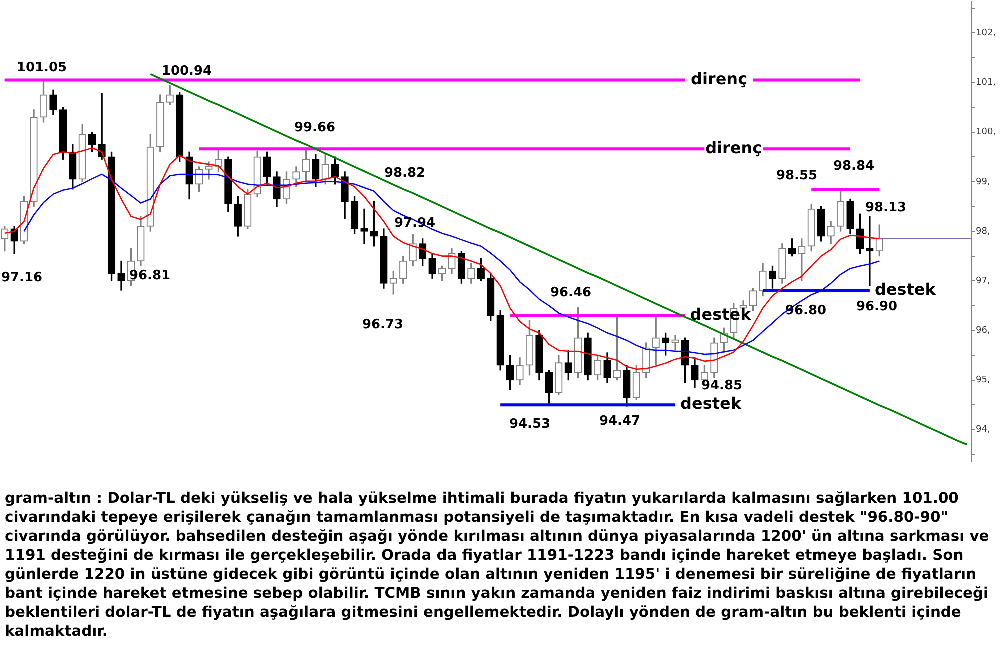 The image size is (1000, 667). What do you see at coordinates (854, 166) in the screenshot?
I see `annotation: 98.84` at bounding box center [854, 166].